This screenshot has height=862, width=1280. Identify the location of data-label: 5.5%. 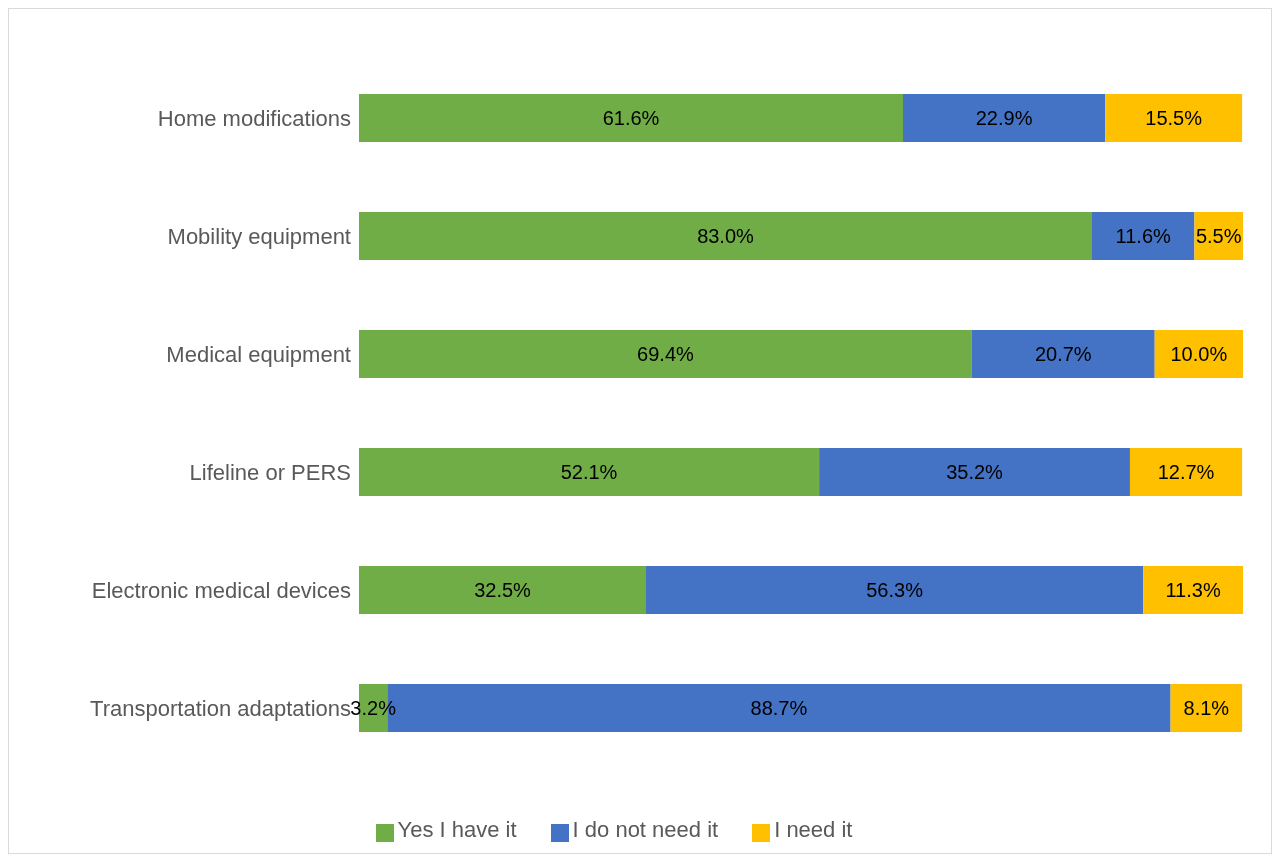
(1218, 236).